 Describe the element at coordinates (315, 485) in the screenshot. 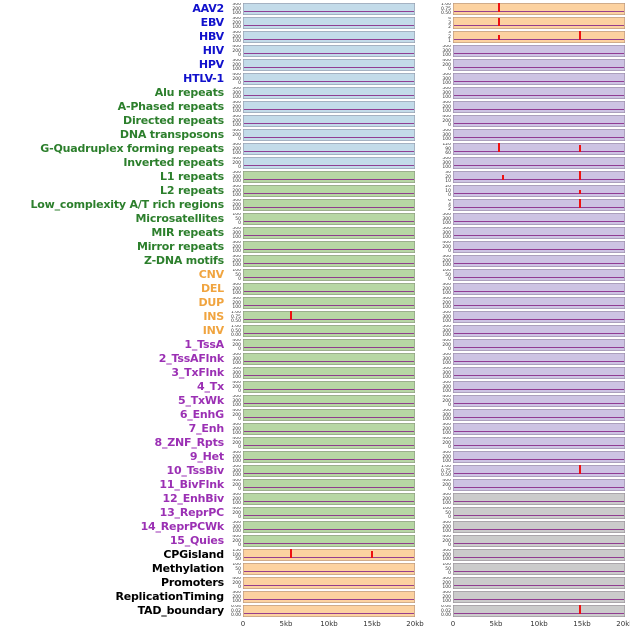

I see `track-row: 11_BivFlnk 400 200 0 400 200 0` at that location.